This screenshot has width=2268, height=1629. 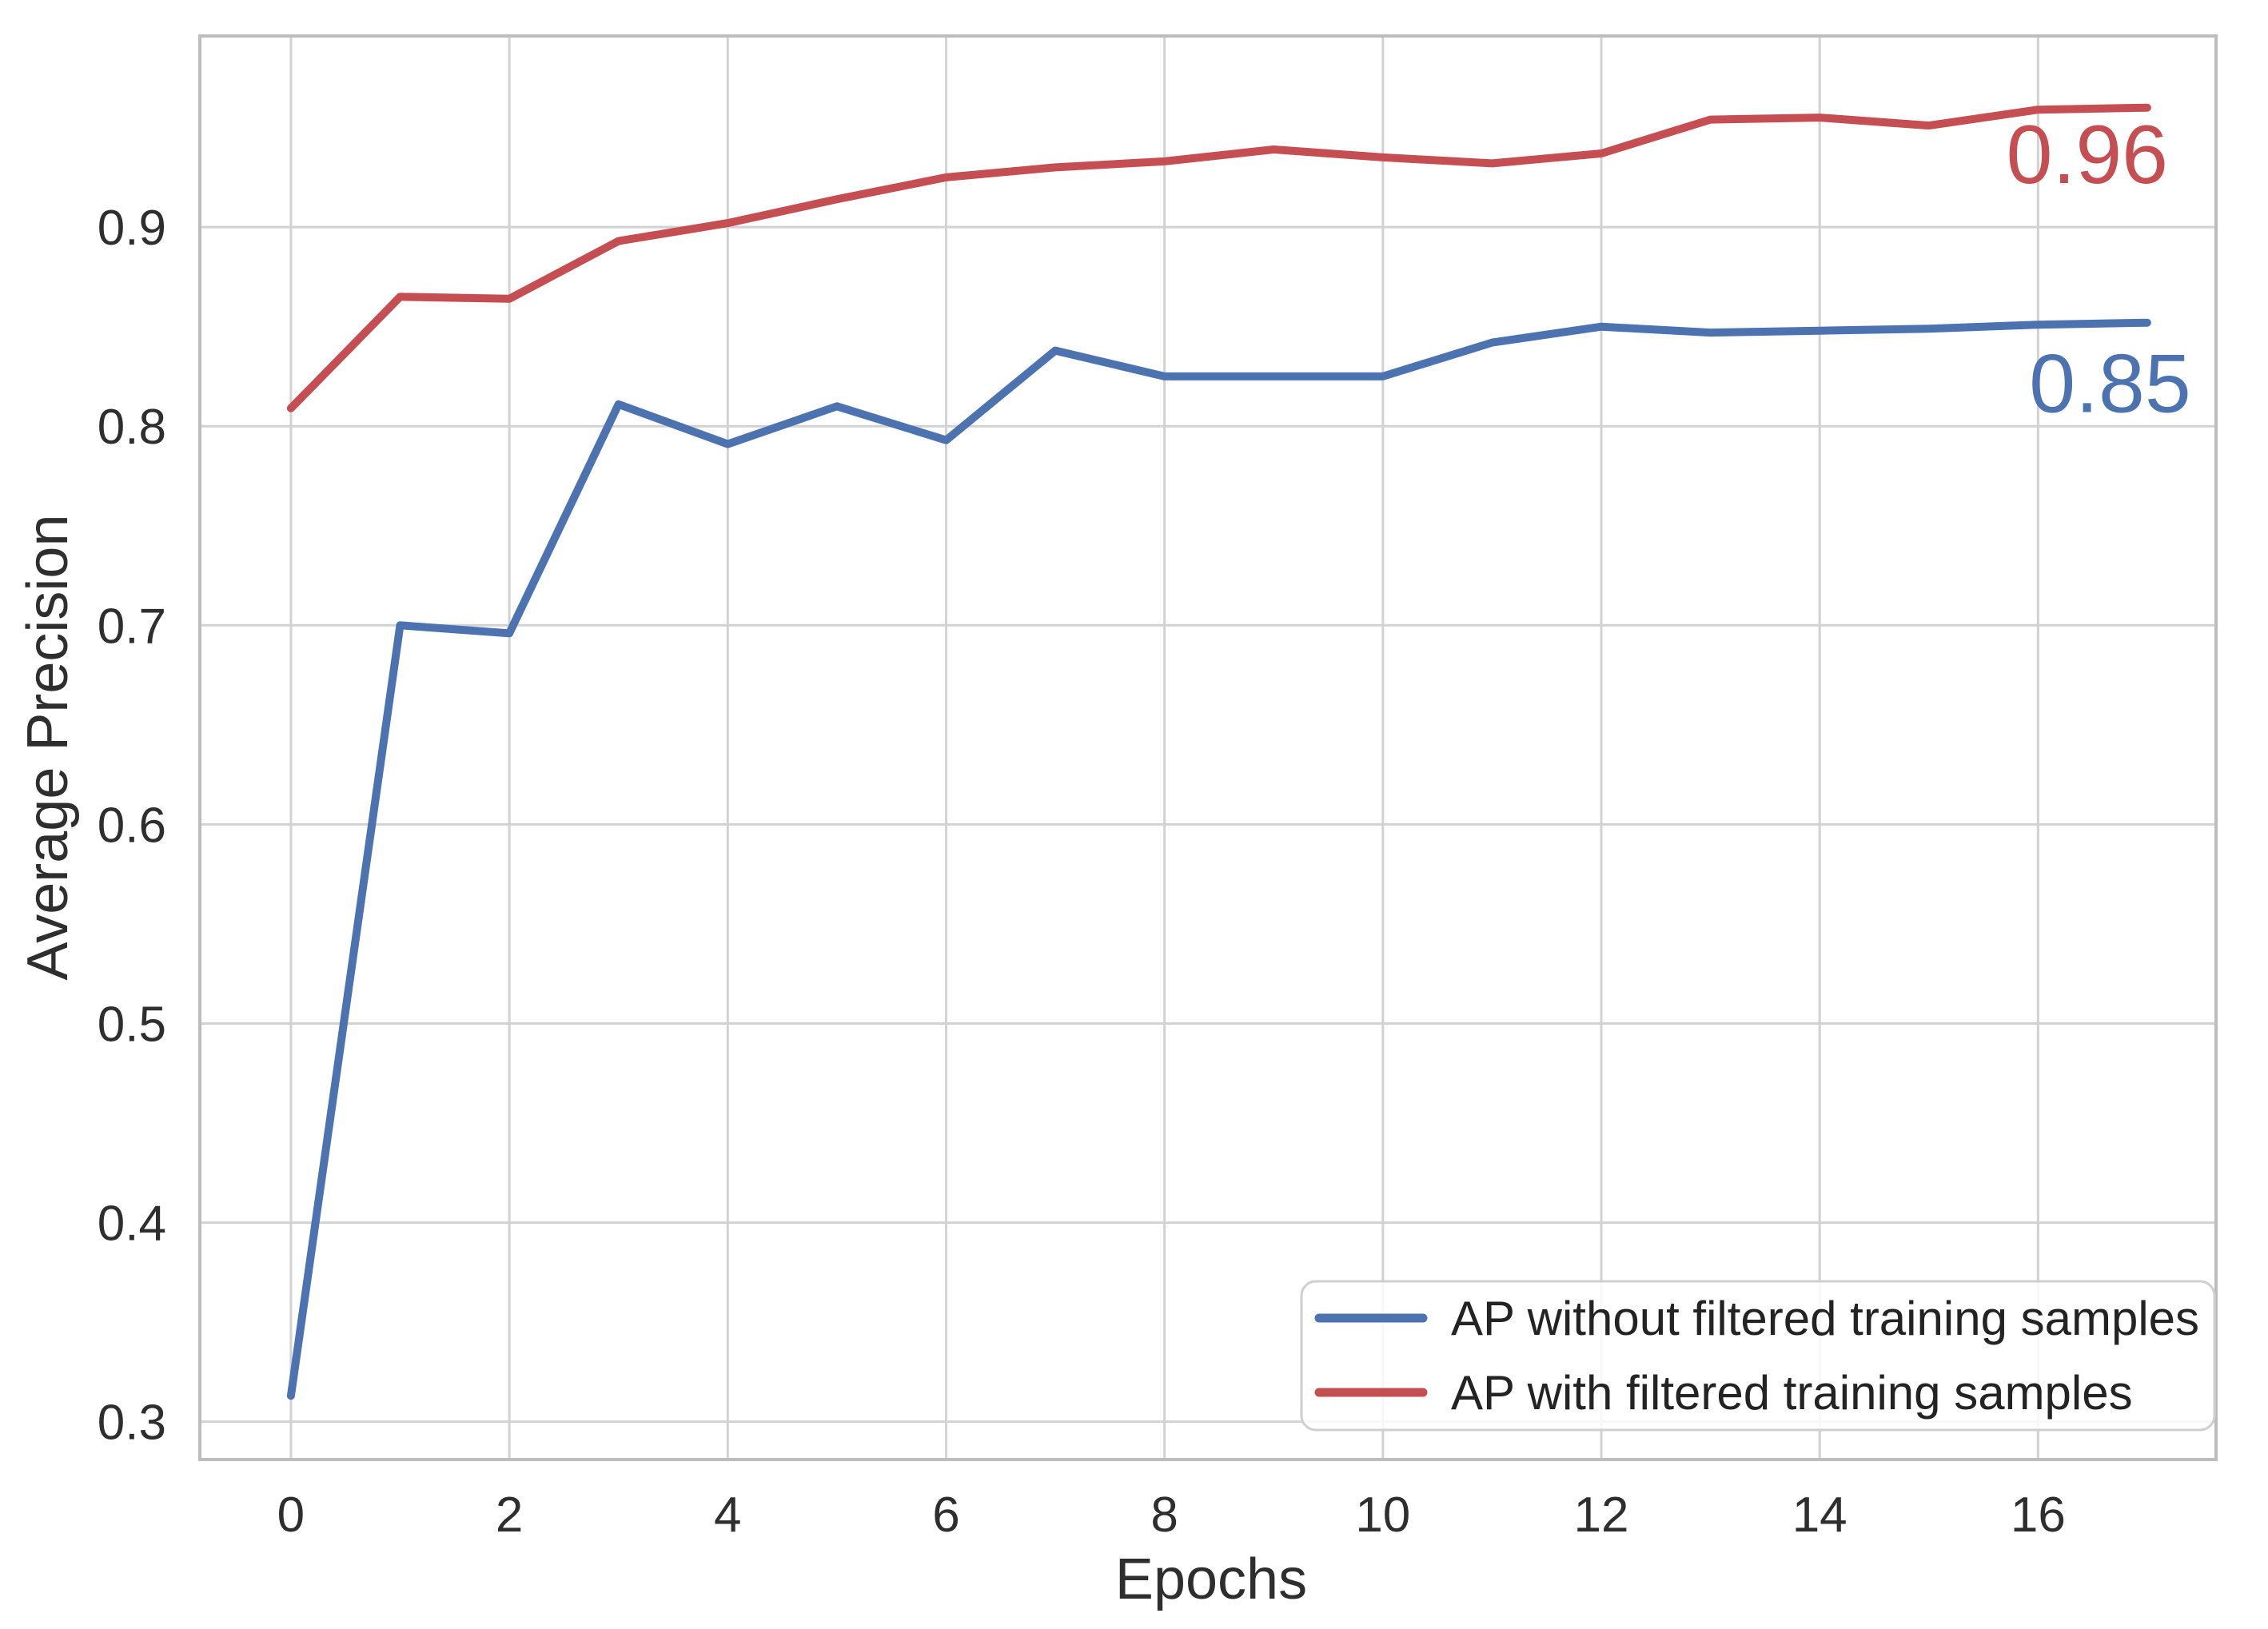 I want to click on y-tick-label-0.5: 0.5, so click(x=132, y=1024).